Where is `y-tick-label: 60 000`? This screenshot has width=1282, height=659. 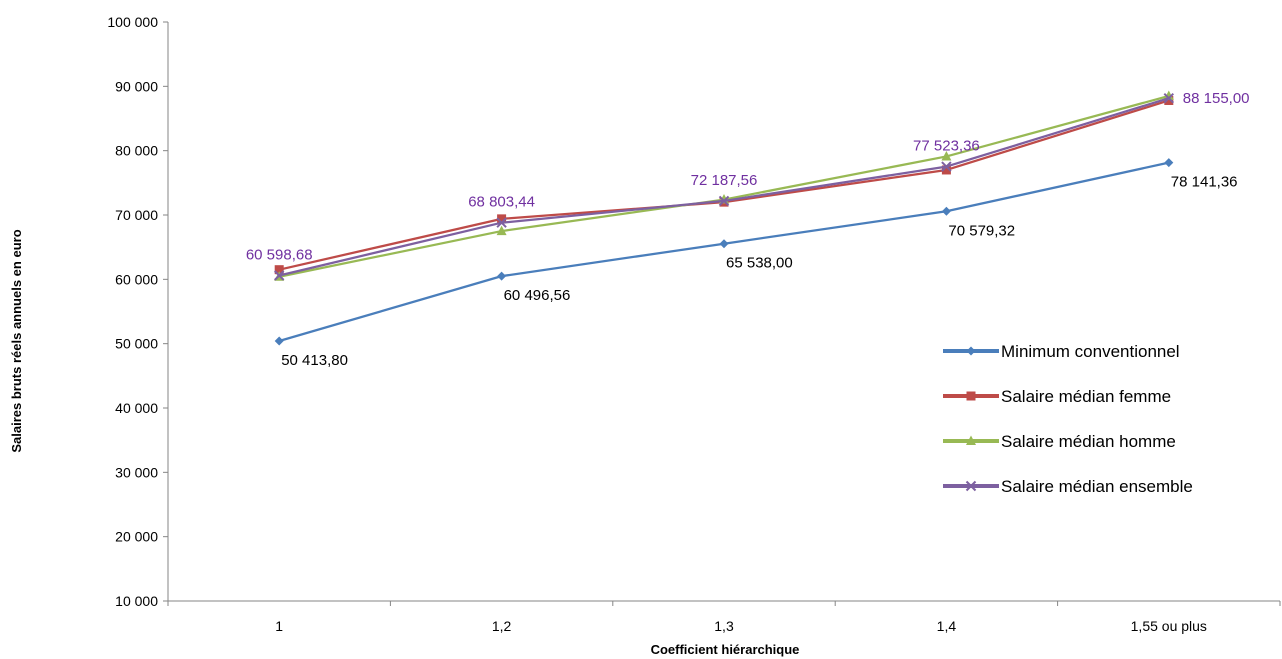 y-tick-label: 60 000 is located at coordinates (136, 279).